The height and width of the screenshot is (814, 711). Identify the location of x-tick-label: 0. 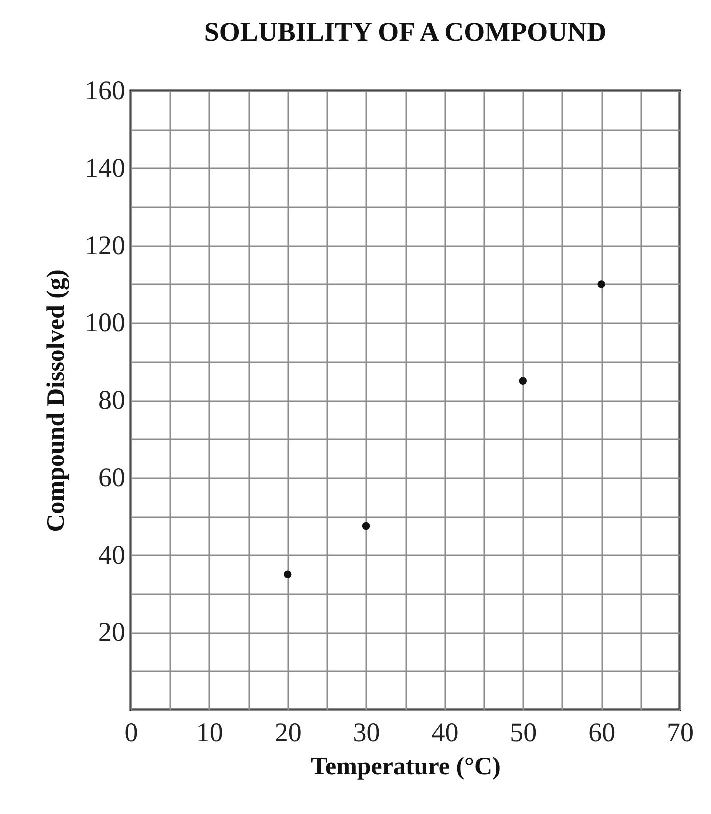
(131, 733).